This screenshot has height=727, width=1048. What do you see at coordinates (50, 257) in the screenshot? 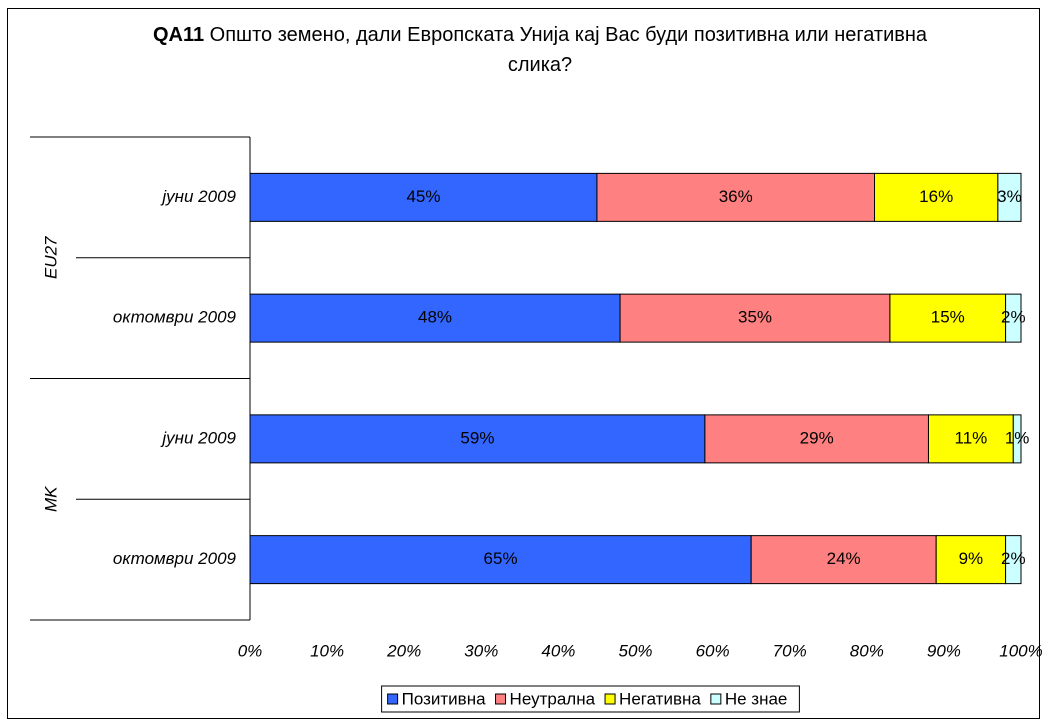
I see `group-label: EU27` at bounding box center [50, 257].